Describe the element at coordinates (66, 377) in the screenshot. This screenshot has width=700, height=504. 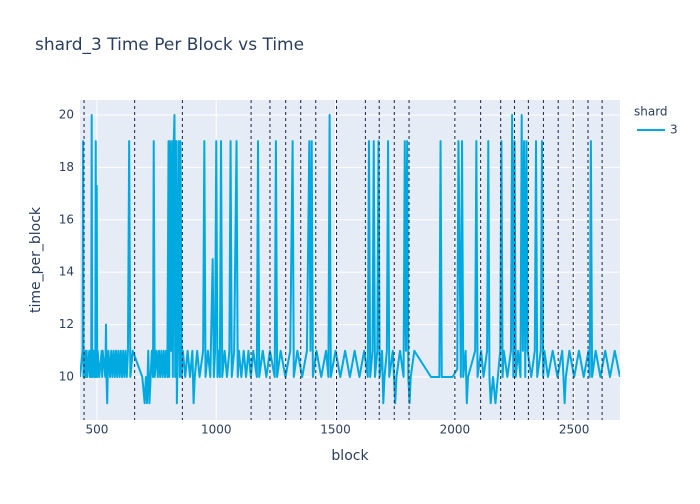
I see `y-tick-label: 10` at that location.